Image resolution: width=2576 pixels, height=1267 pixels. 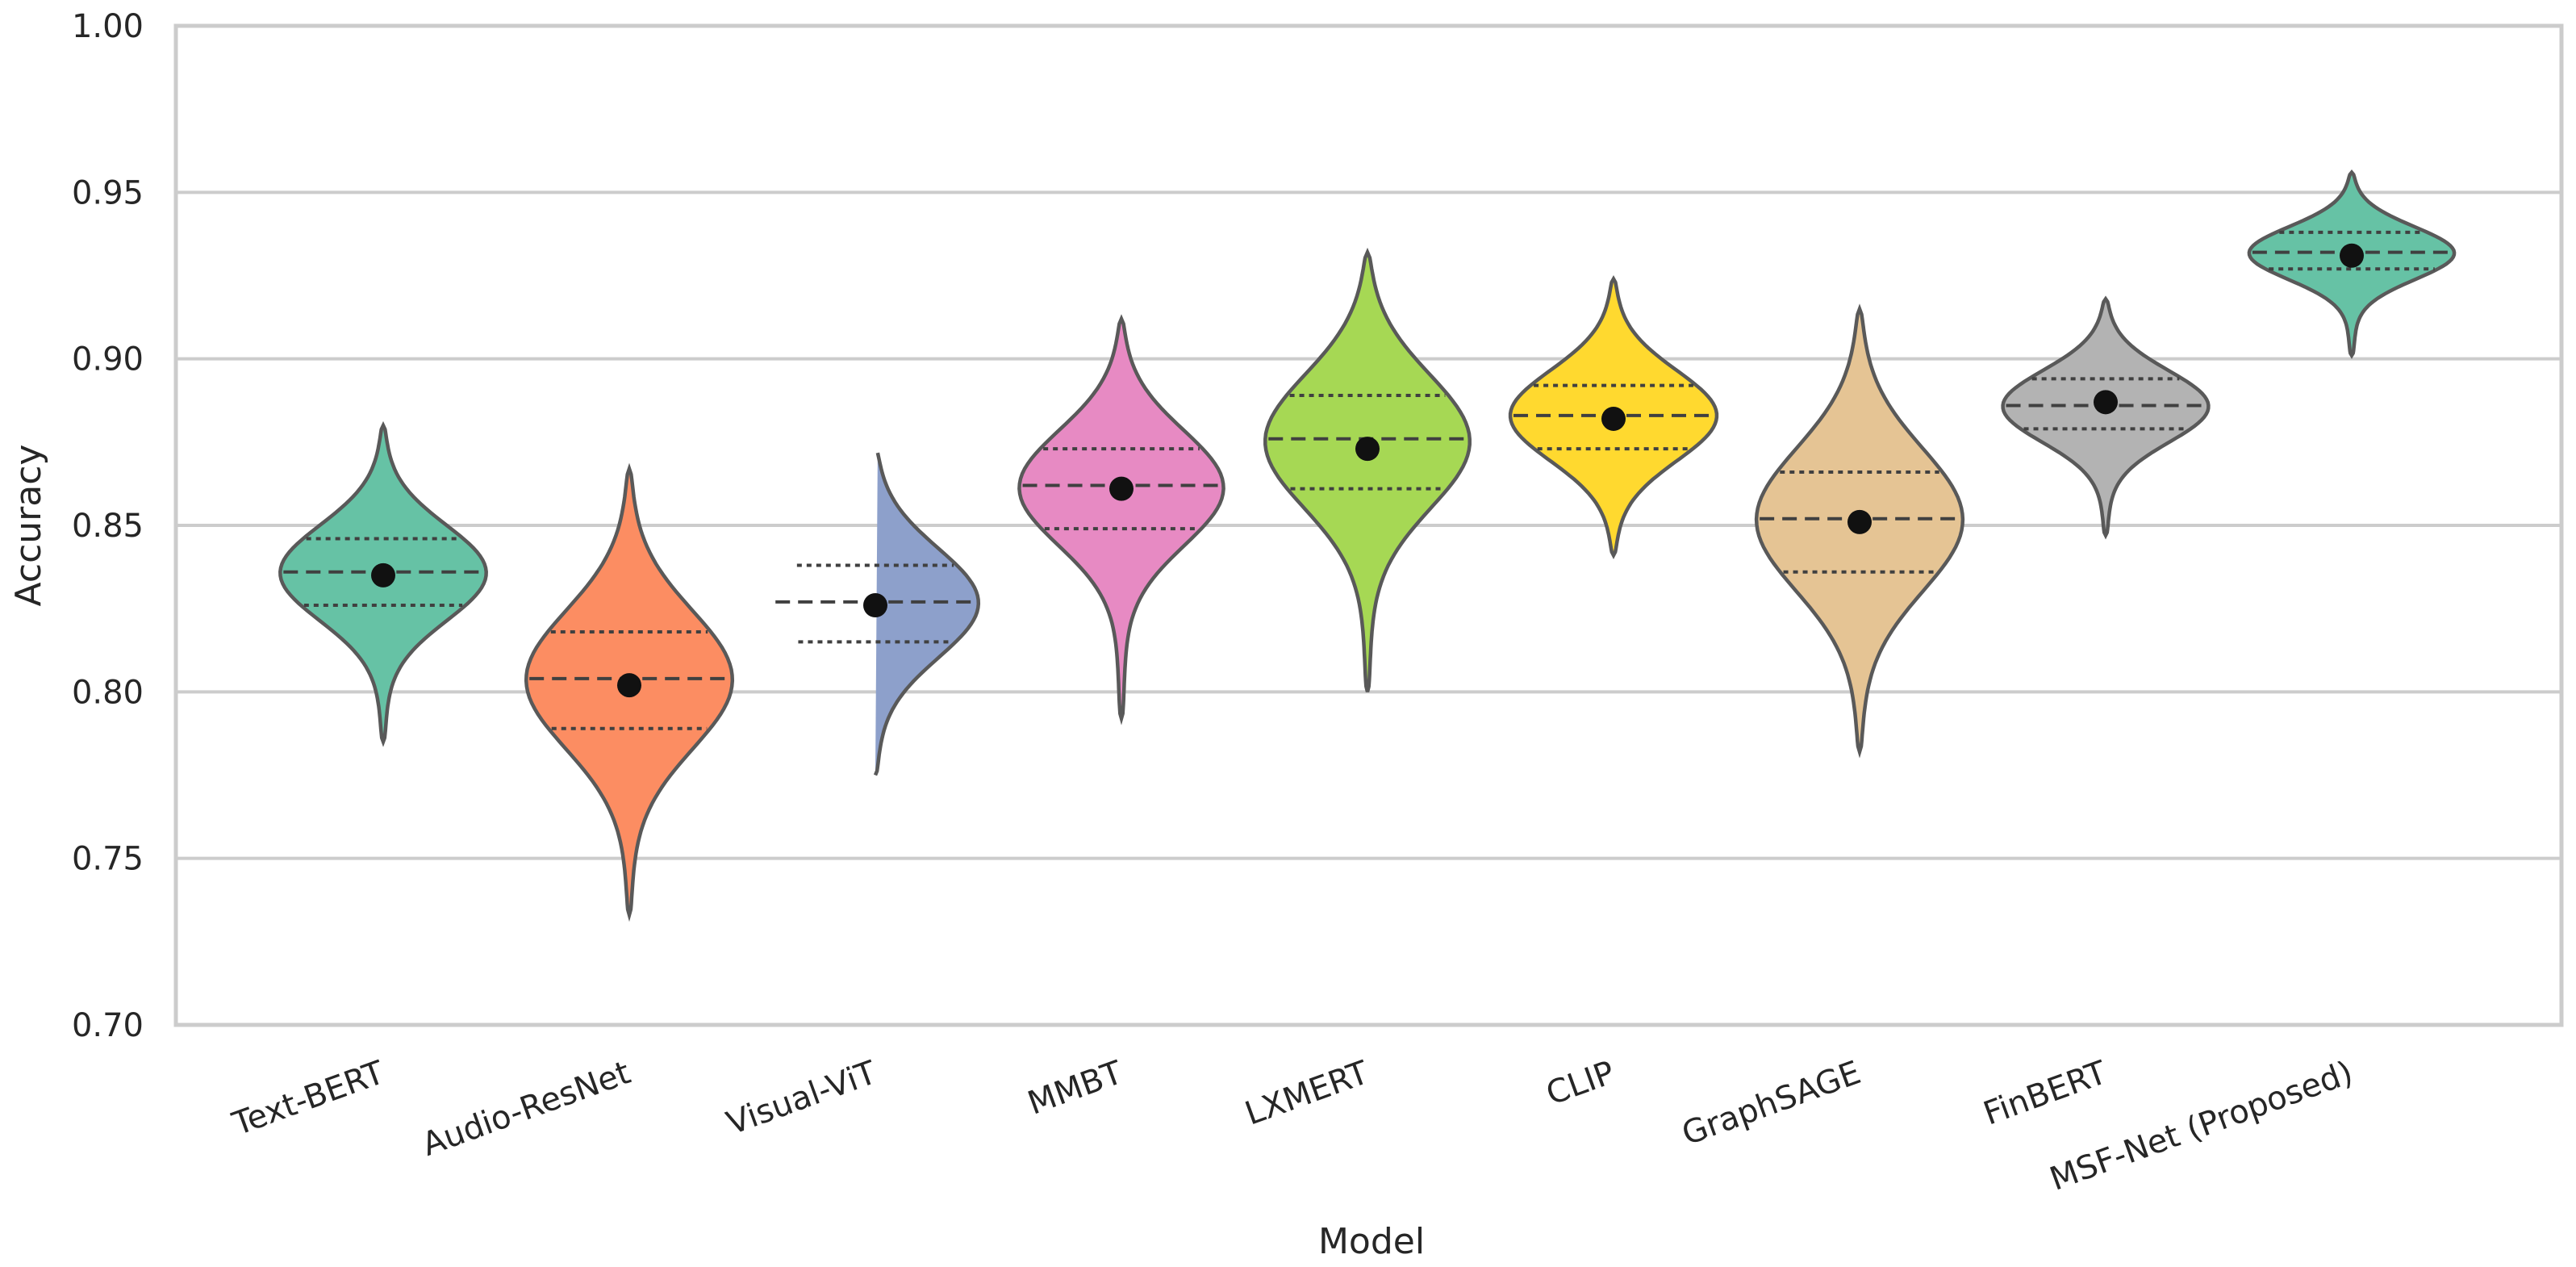 I want to click on y-tick-label: 0.90, so click(x=108, y=359).